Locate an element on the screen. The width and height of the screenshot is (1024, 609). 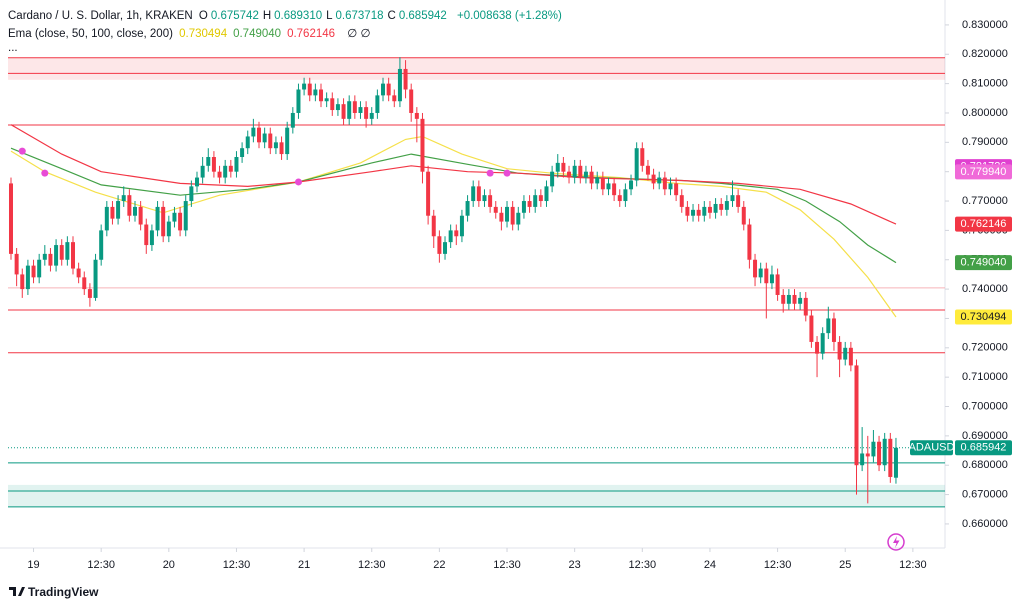
ema-line is located at coordinates (453, 174).